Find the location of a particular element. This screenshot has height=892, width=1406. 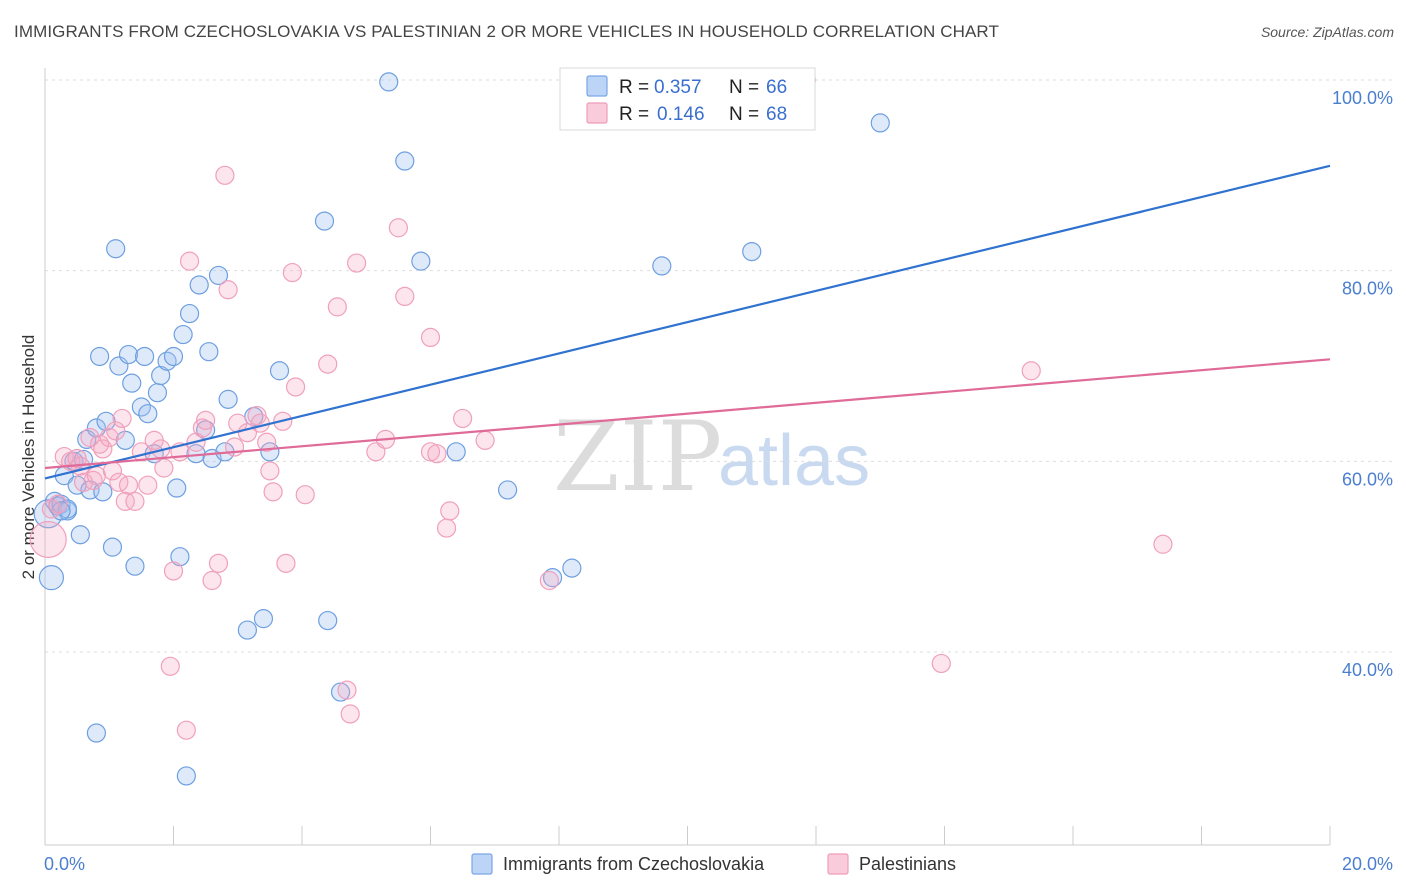

legend-swatch-palestinians is located at coordinates (597, 113).